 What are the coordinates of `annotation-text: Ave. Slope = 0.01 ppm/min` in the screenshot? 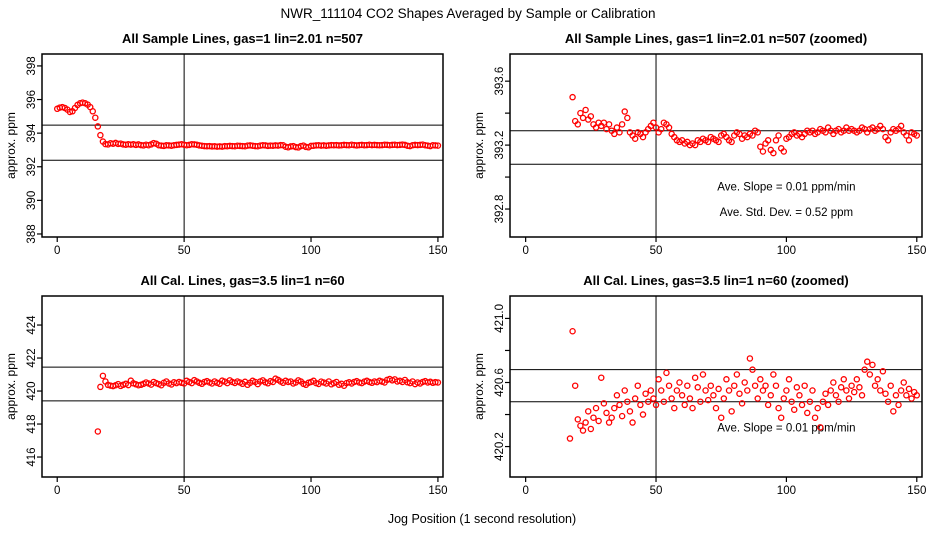 It's located at (786, 428).